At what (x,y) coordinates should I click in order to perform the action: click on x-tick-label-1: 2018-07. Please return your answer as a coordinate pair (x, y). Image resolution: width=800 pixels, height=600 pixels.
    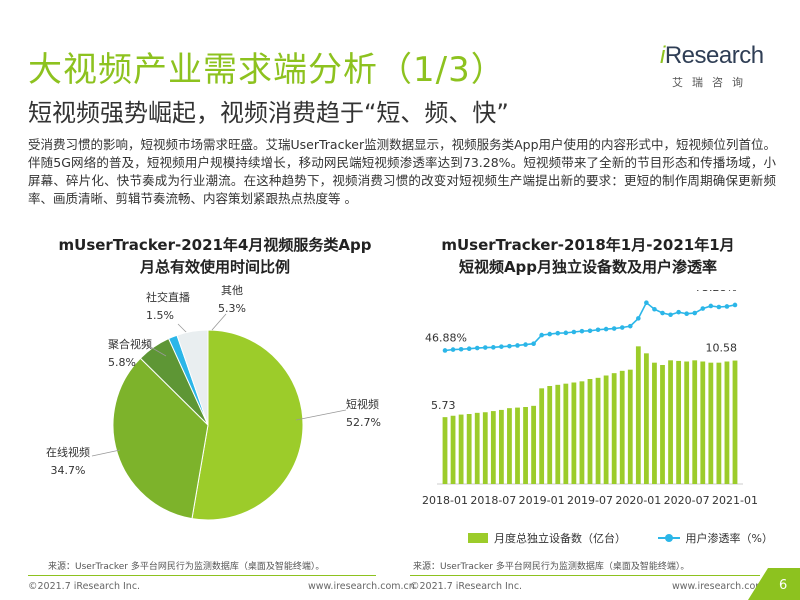
    Looking at the image, I should click on (493, 500).